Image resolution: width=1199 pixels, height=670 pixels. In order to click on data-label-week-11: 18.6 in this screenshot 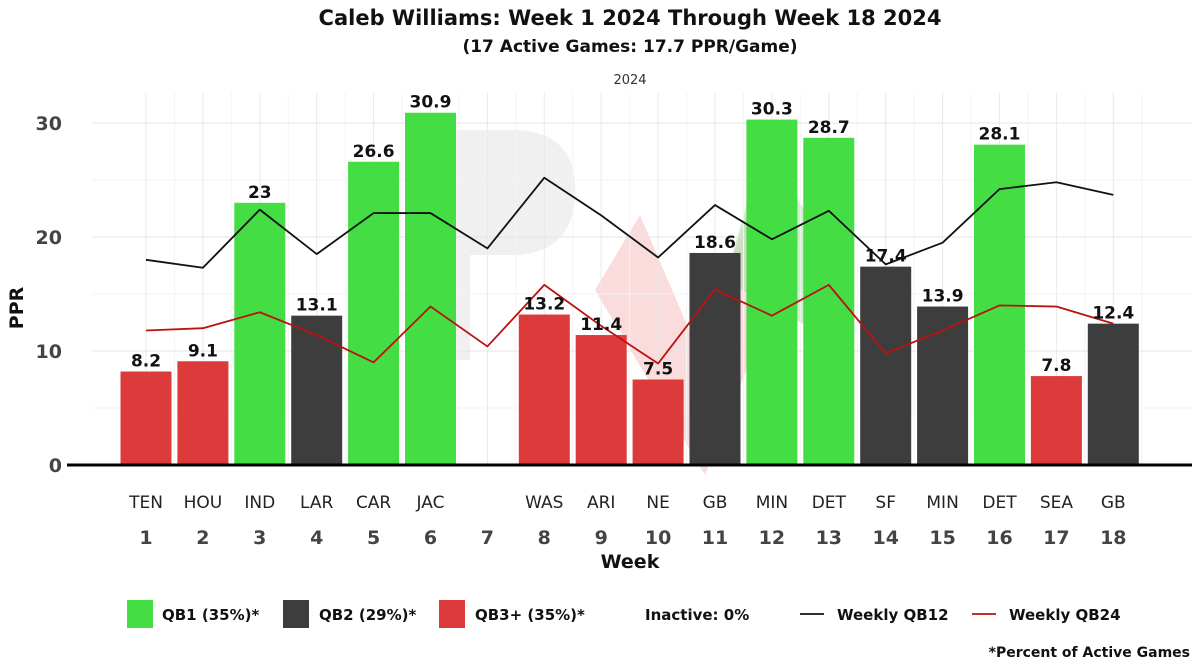, I will do `click(715, 243)`.